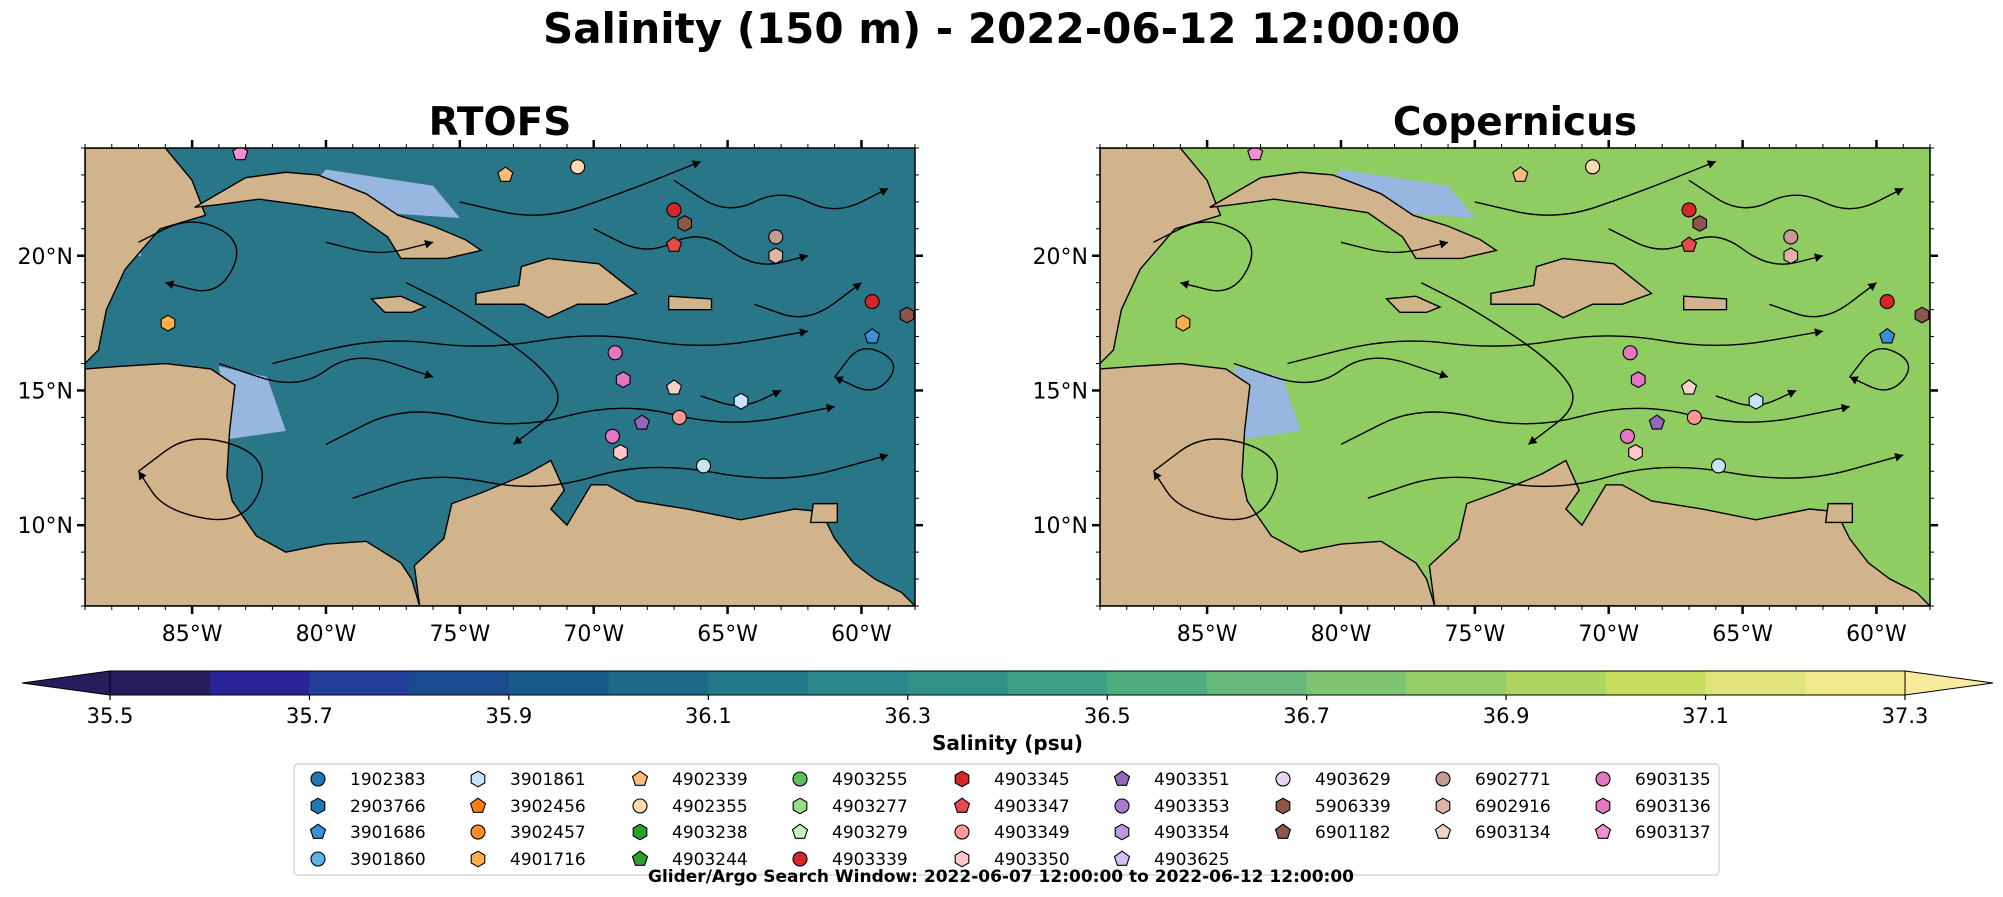  What do you see at coordinates (1705, 716) in the screenshot?
I see `colorbar-tick-label: 37.1` at bounding box center [1705, 716].